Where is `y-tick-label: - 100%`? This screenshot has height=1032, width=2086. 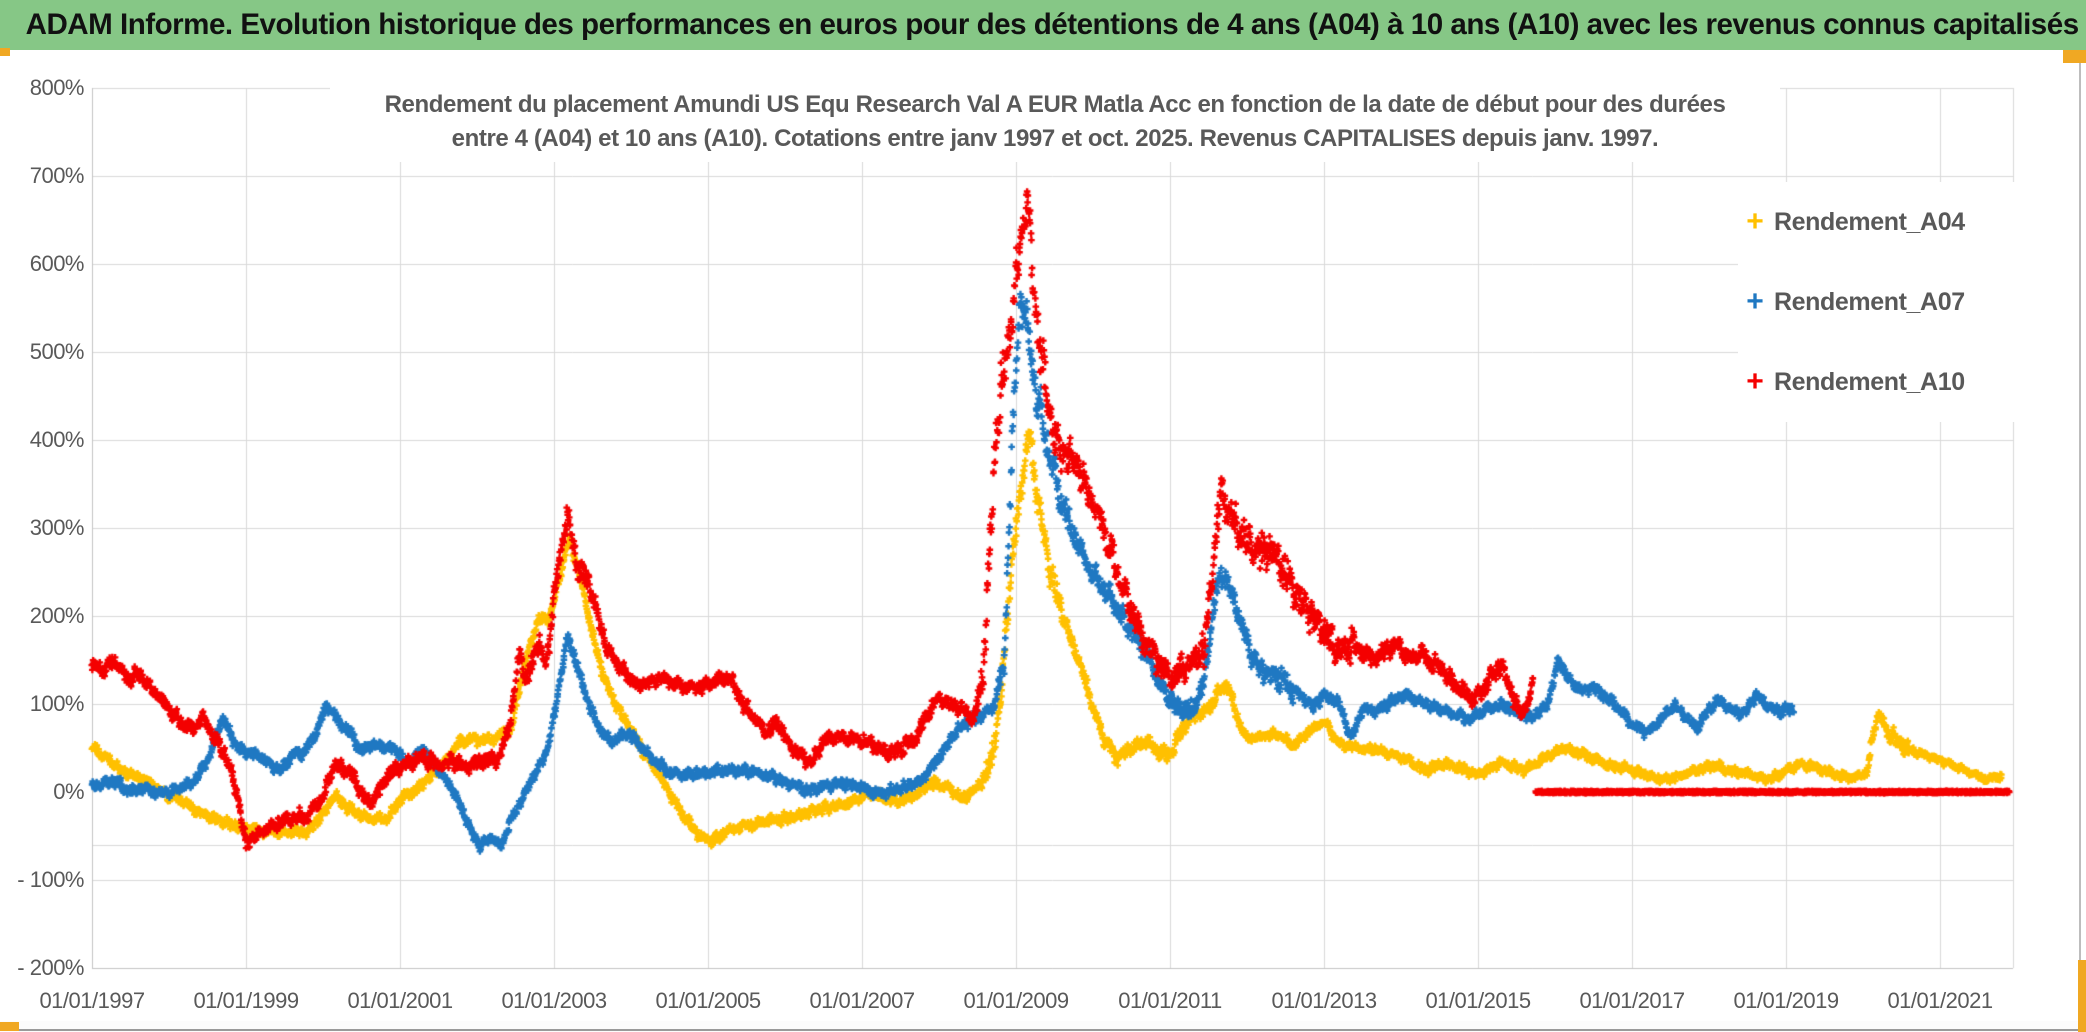 y-tick-label: - 100% is located at coordinates (50, 879).